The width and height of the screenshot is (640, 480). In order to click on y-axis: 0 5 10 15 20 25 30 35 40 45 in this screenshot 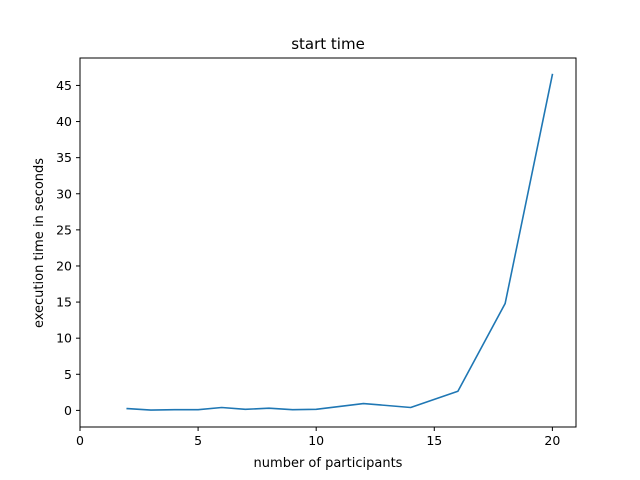, I will do `click(68, 248)`.